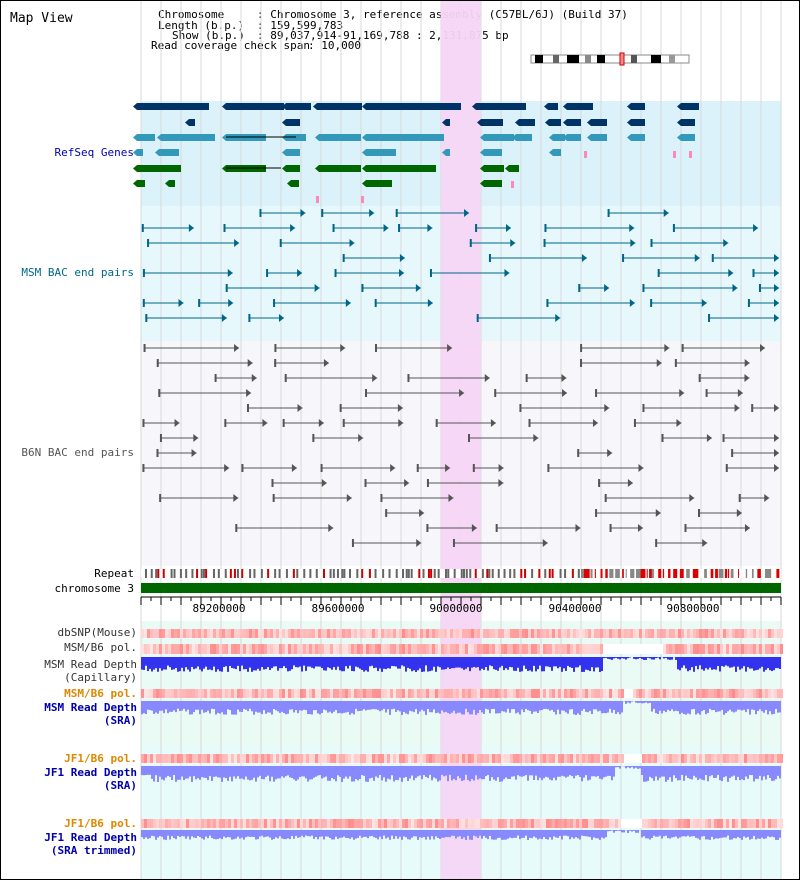 This screenshot has height=880, width=800. I want to click on track-label-repeat: Repeat, so click(114, 573).